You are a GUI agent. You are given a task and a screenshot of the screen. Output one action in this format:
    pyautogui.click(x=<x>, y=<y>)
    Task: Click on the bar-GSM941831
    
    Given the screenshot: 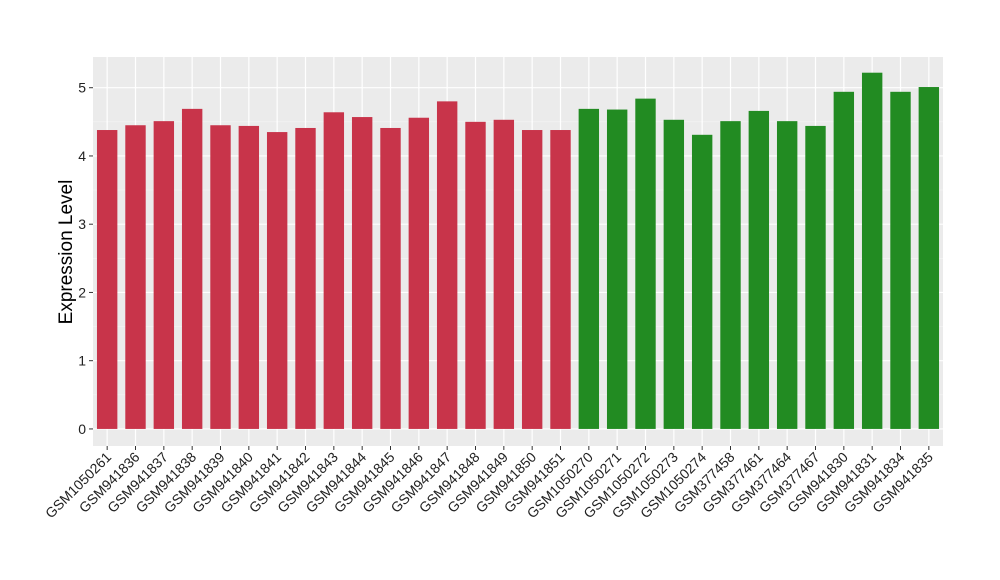 What is the action you would take?
    pyautogui.click(x=872, y=250)
    